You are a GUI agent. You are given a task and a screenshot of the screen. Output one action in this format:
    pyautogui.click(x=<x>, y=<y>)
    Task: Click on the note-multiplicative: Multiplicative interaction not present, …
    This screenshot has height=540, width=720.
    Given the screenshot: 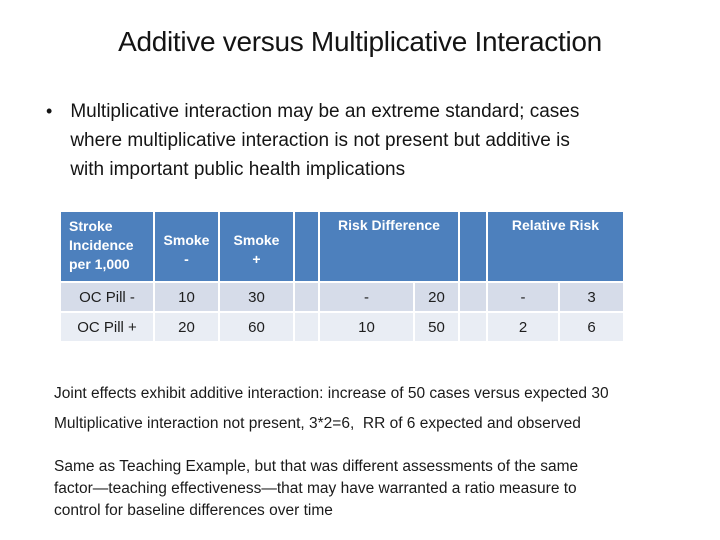 What is the action you would take?
    pyautogui.click(x=317, y=423)
    